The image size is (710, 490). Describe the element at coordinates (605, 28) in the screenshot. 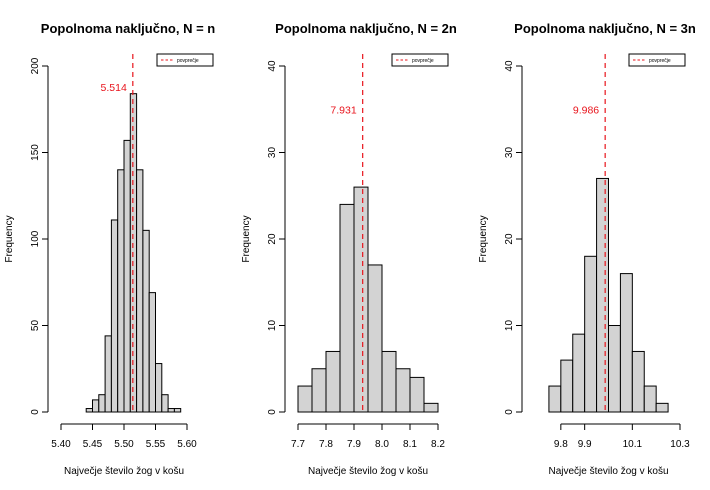

I see `chart-title: Popolnoma naključno, N = 3n` at that location.